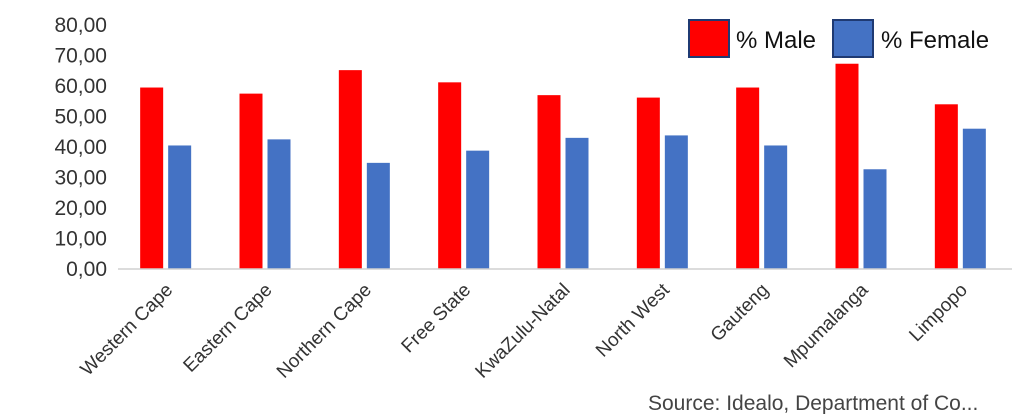 The height and width of the screenshot is (414, 1016). Describe the element at coordinates (709, 38) in the screenshot. I see `legend-swatch-male` at that location.